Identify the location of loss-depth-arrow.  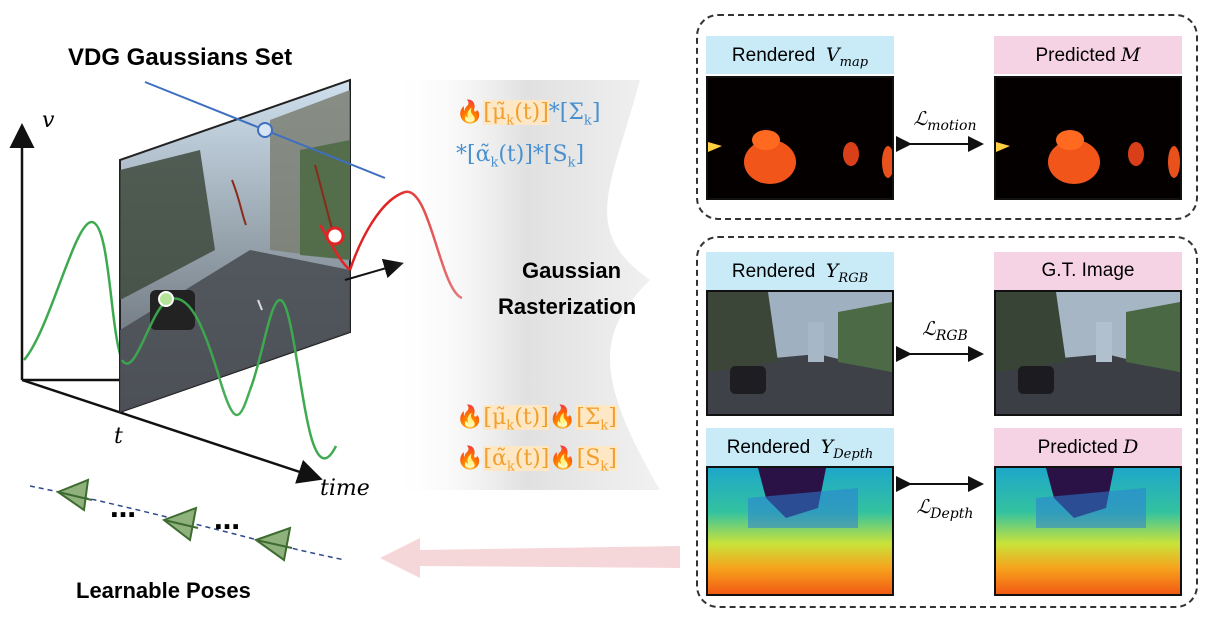
(940, 484).